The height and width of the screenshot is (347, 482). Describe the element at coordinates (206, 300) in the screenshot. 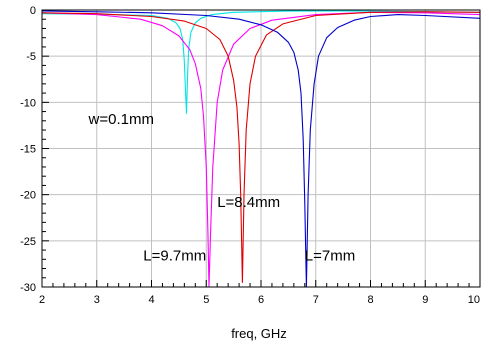

I see `x-tick-label: 5` at that location.